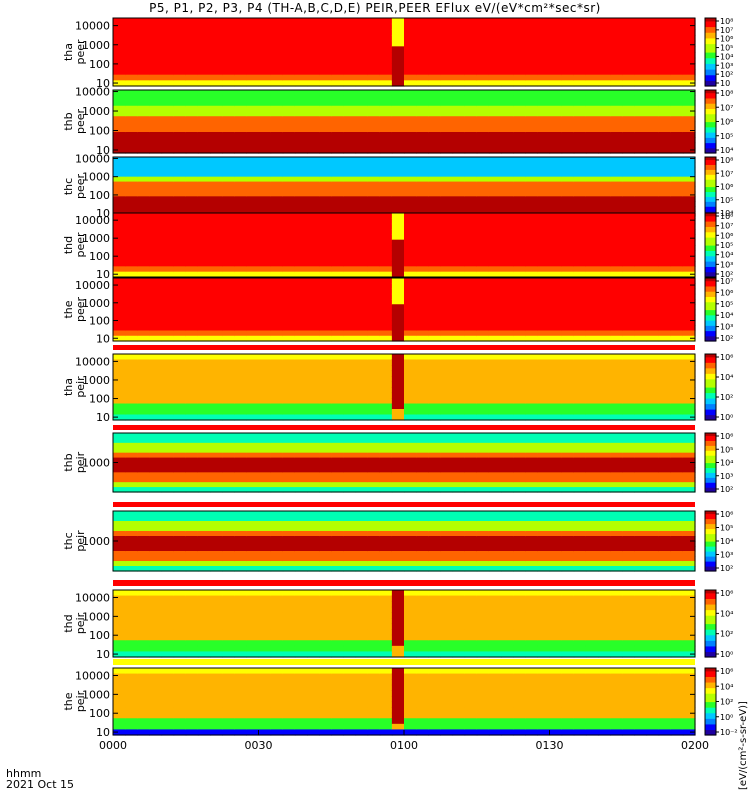  What do you see at coordinates (74, 245) in the screenshot?
I see `panel-label: thdpeer` at bounding box center [74, 245].